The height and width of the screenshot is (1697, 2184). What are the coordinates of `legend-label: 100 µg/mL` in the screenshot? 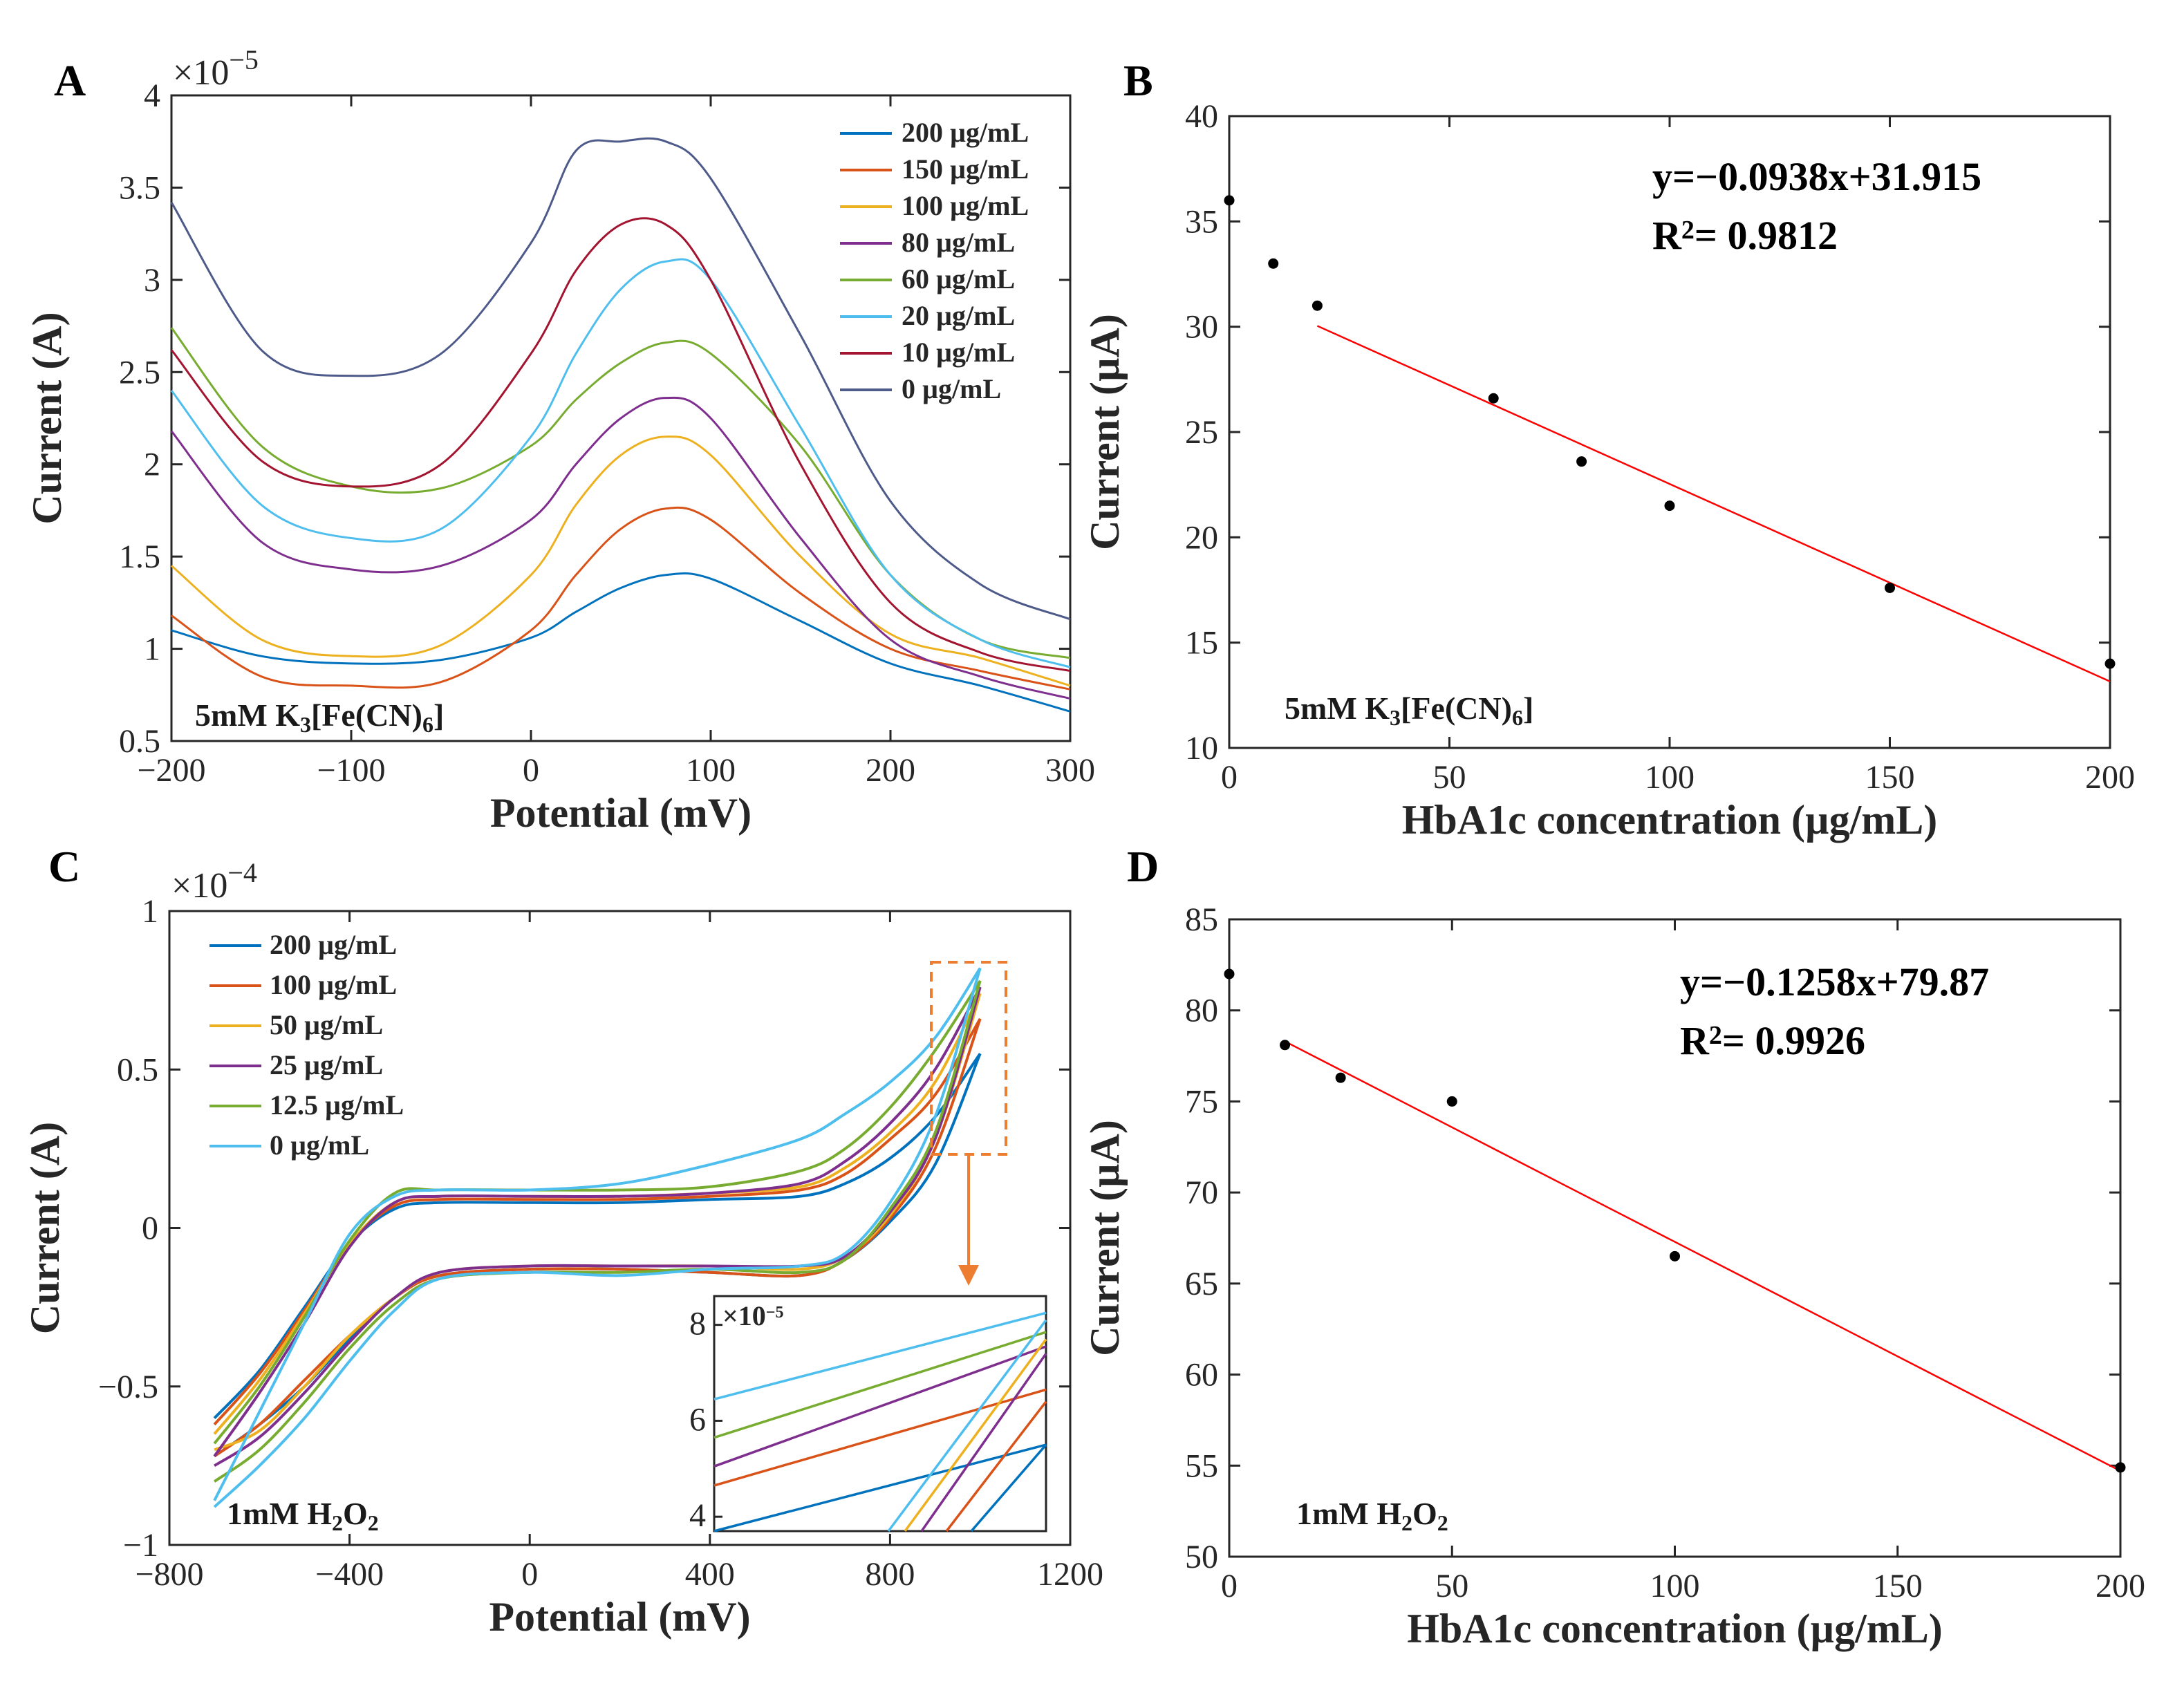 It's located at (333, 985).